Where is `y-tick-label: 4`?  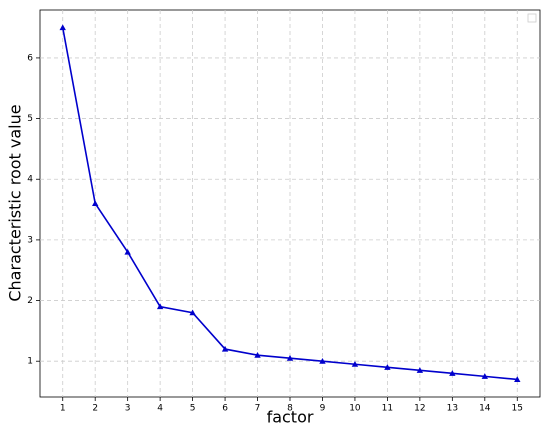
y-tick-label: 4 is located at coordinates (30, 180).